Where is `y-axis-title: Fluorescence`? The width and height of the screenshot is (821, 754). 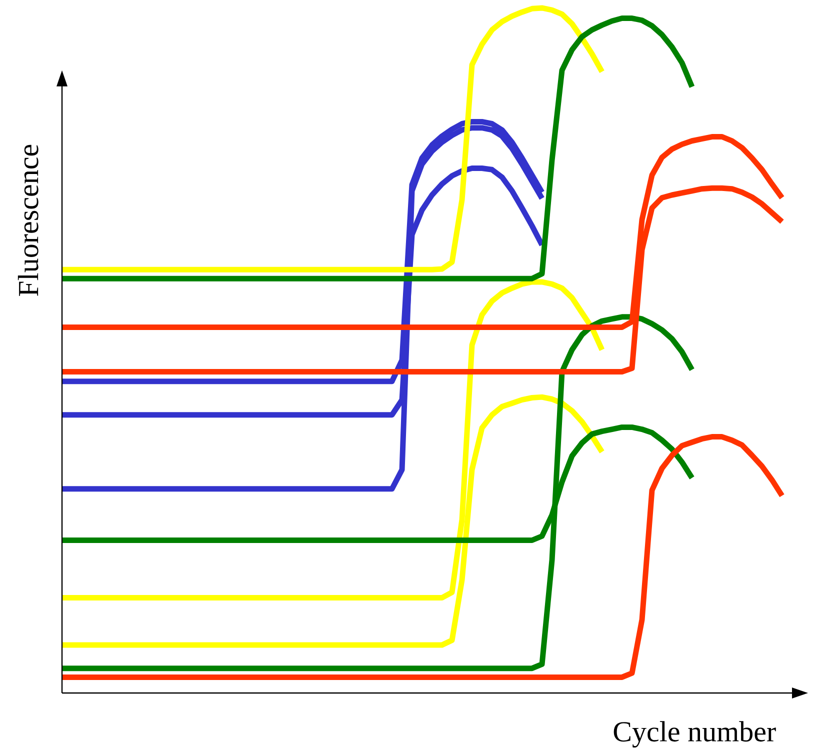
y-axis-title: Fluorescence is located at coordinates (28, 220).